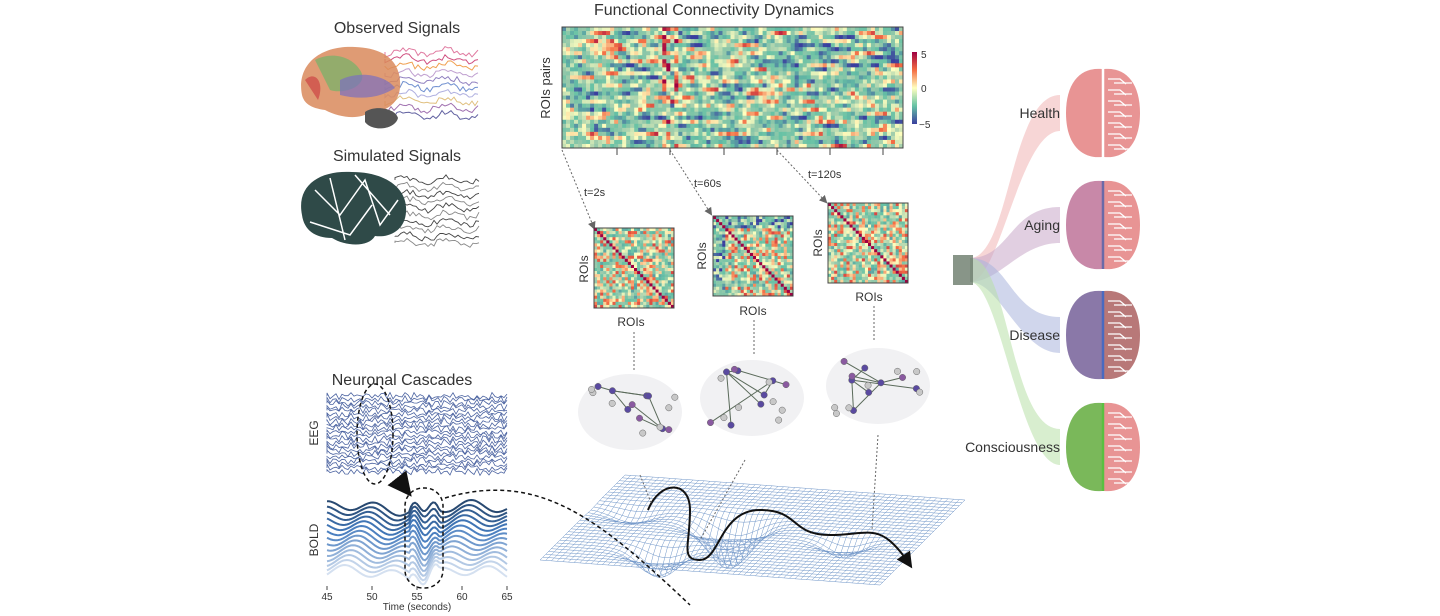  What do you see at coordinates (752, 398) in the screenshot?
I see `network-brain-outline` at bounding box center [752, 398].